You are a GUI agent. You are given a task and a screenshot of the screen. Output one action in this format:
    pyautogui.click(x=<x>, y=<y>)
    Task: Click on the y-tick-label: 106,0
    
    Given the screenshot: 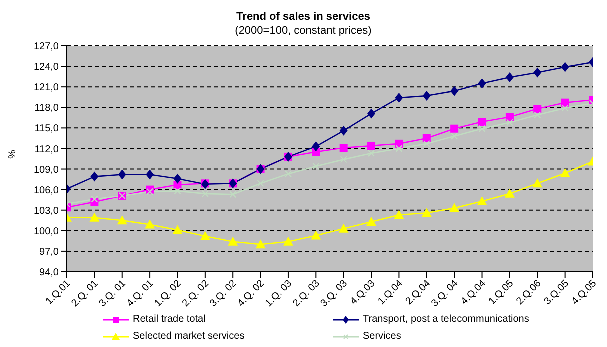 What is the action you would take?
    pyautogui.click(x=47, y=190)
    